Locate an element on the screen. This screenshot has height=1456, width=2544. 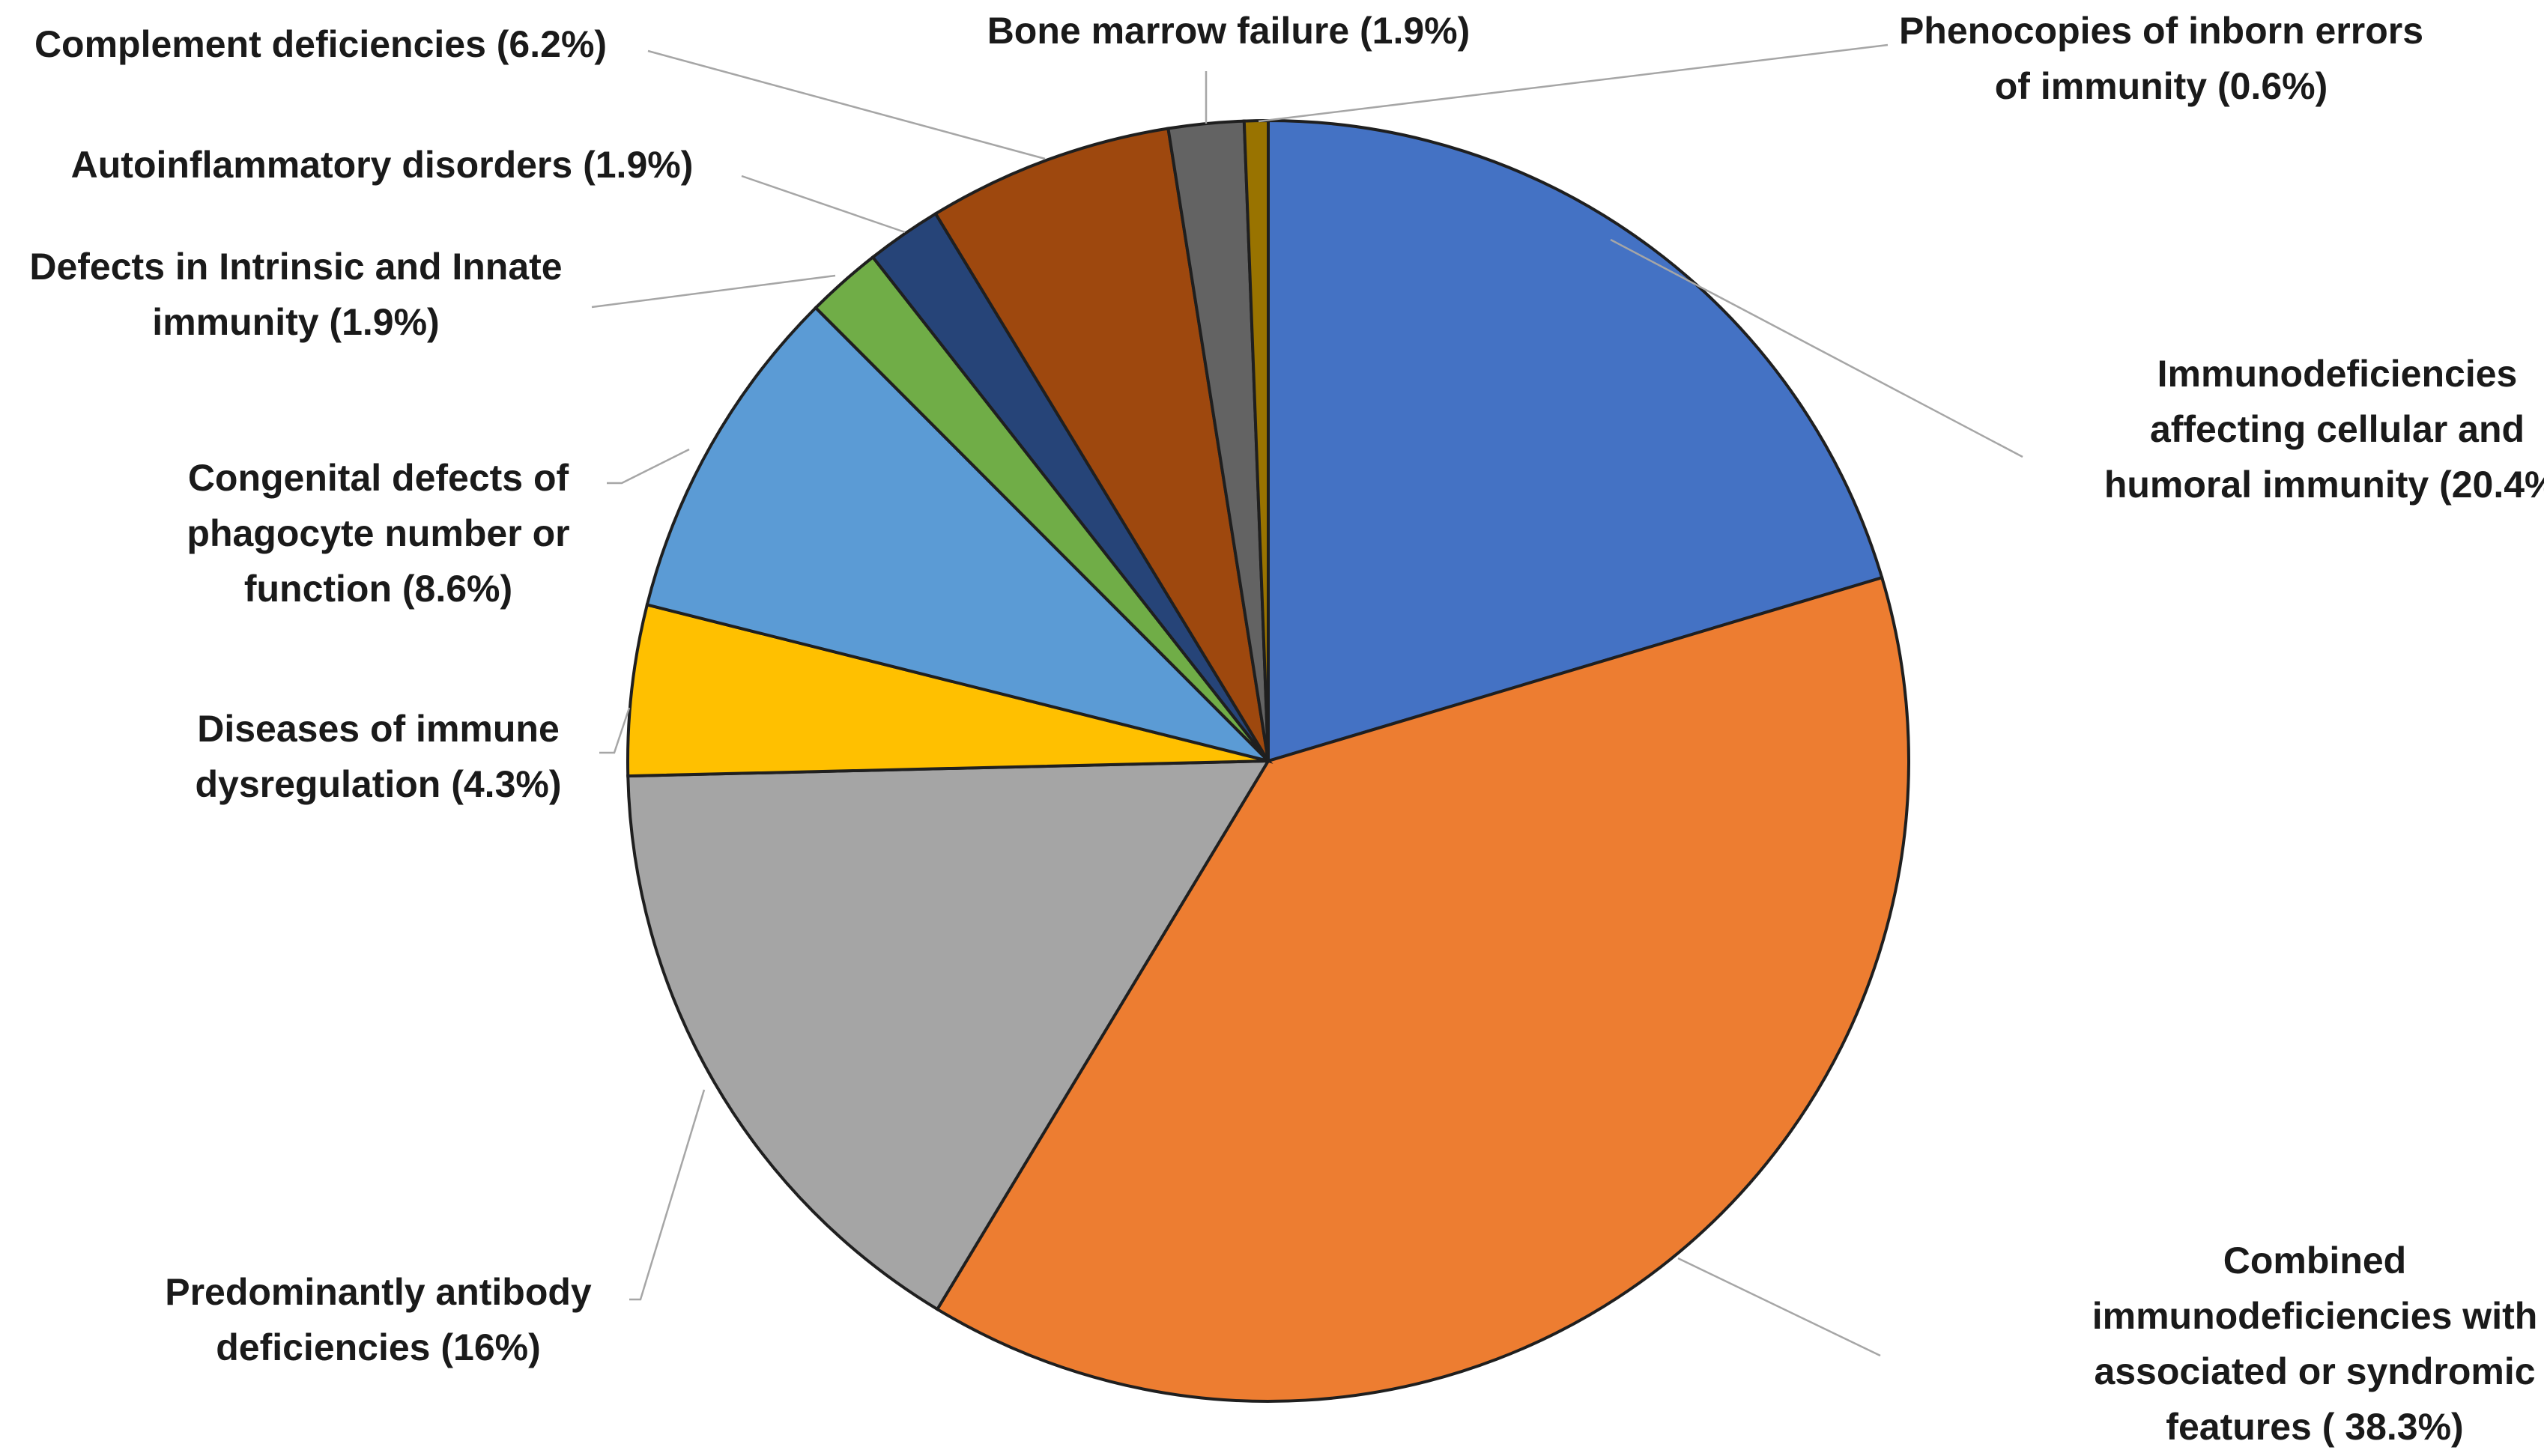
slice-label-line: deficiencies (16%) is located at coordinates (378, 1347).